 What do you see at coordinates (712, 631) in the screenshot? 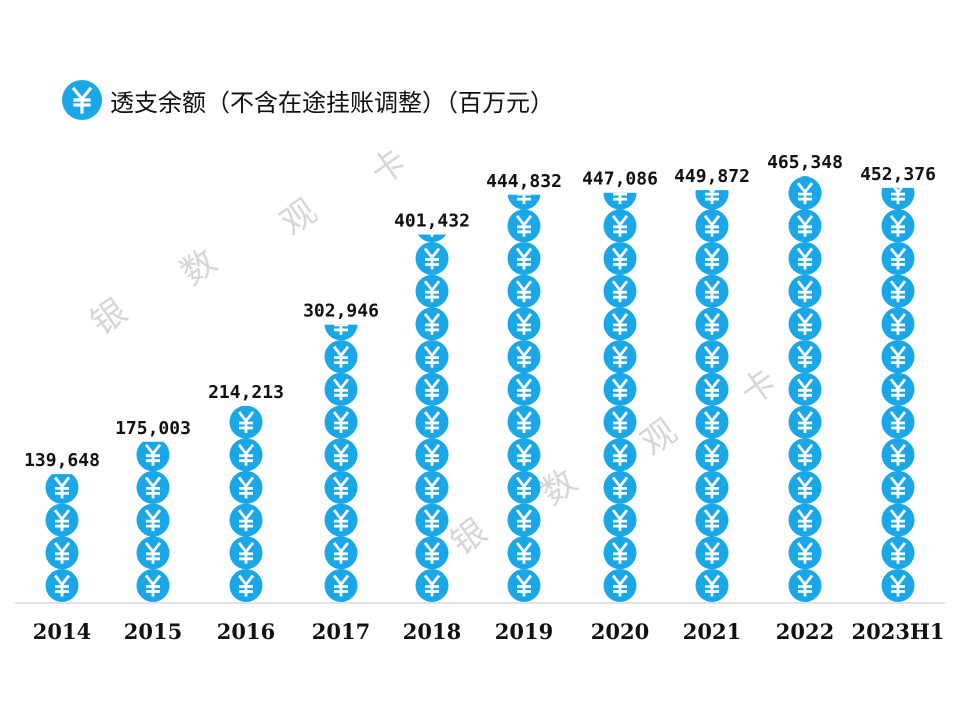
I see `x-tick-label: 2021` at bounding box center [712, 631].